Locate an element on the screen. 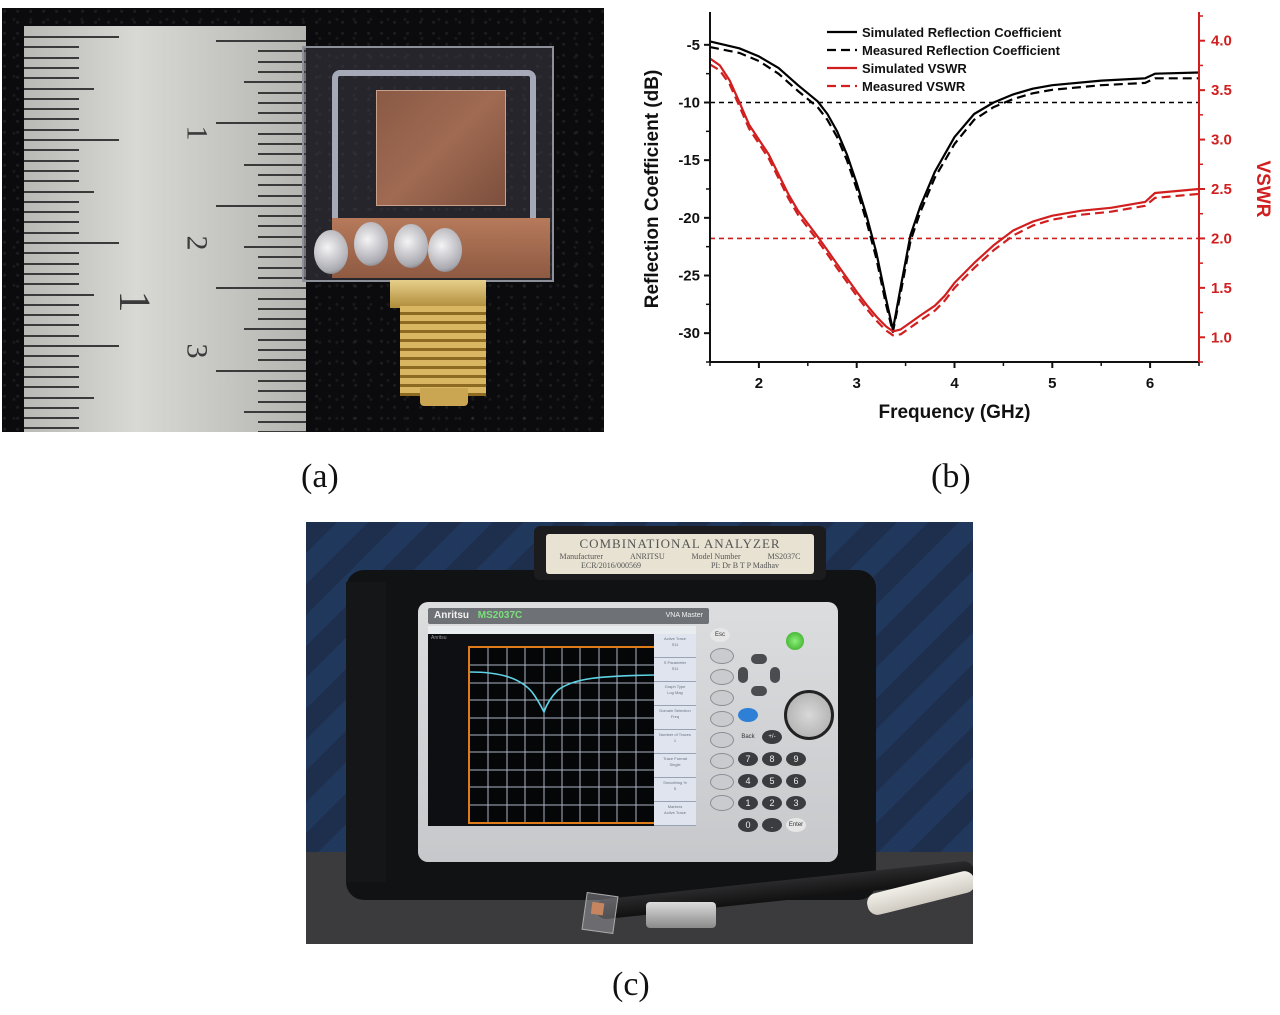  digit-key: 6 is located at coordinates (796, 781).